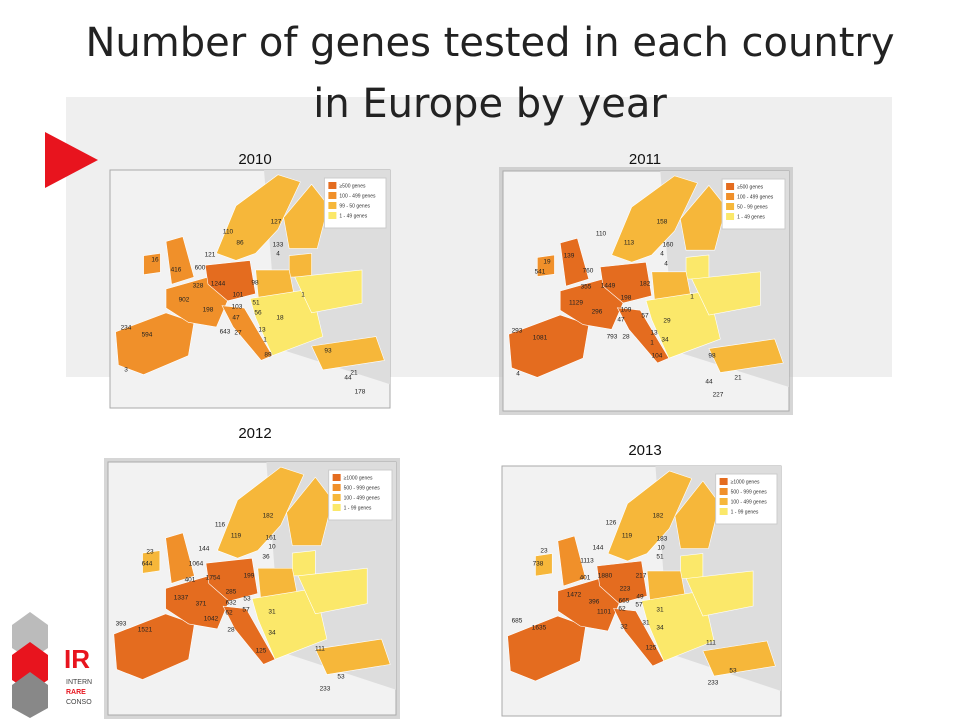  Describe the element at coordinates (196, 564) in the screenshot. I see `country-value: 1064` at that location.